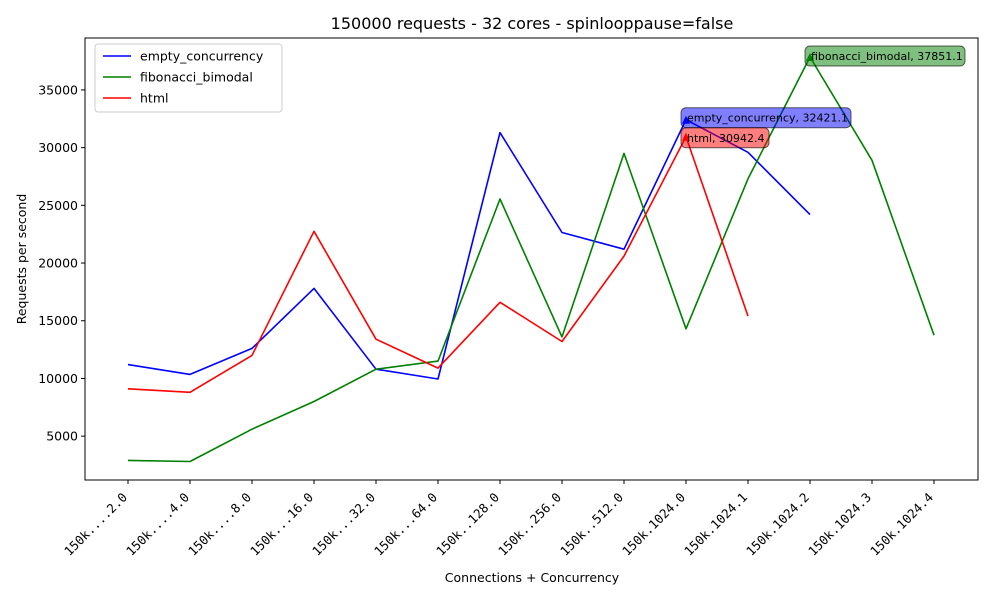 The height and width of the screenshot is (600, 1000). I want to click on y-tick-label: 15000, so click(58, 320).